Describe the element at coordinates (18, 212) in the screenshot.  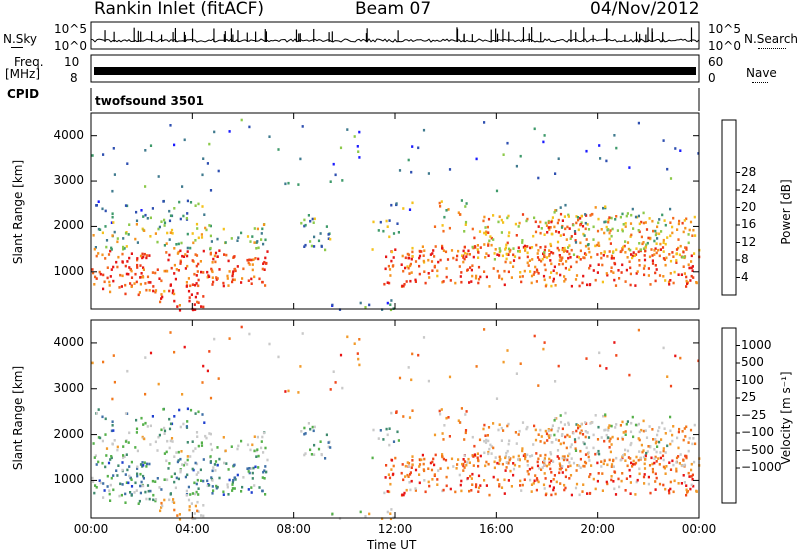
I see `power-ylabel: Slant Range [km]` at that location.